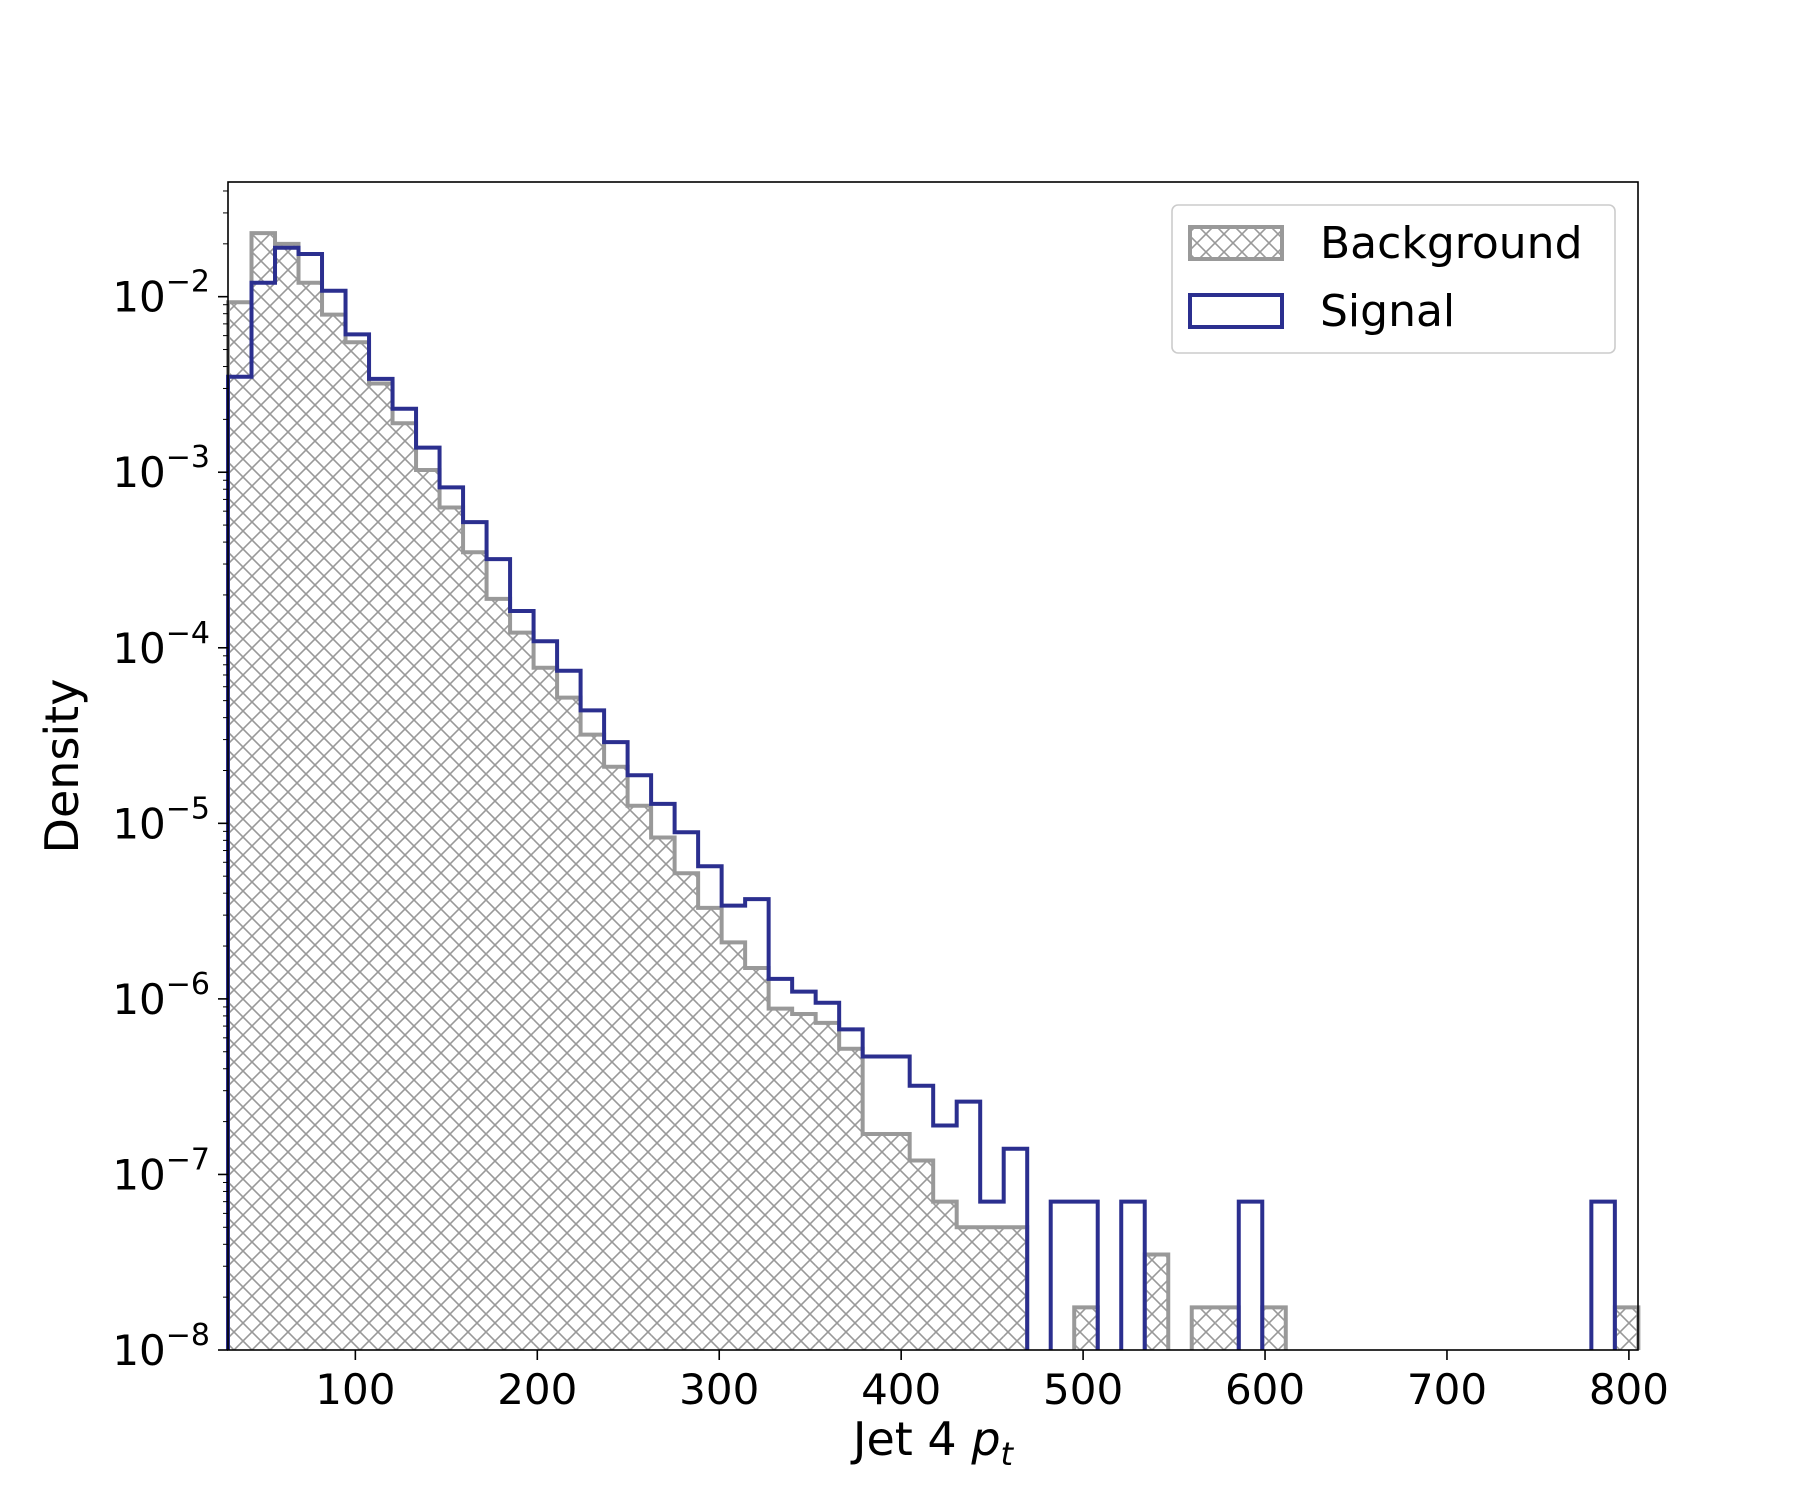 The height and width of the screenshot is (1504, 1801). Describe the element at coordinates (1265, 1389) in the screenshot. I see `x-tick-label: 600` at that location.